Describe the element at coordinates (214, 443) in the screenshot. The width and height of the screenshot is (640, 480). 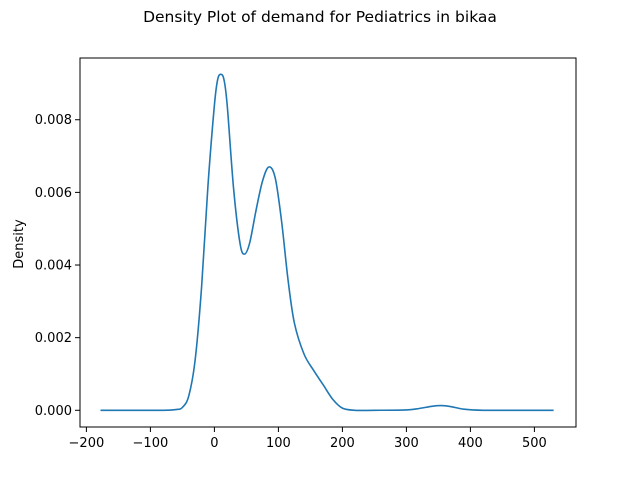
I see `x-tick-label: 0` at that location.